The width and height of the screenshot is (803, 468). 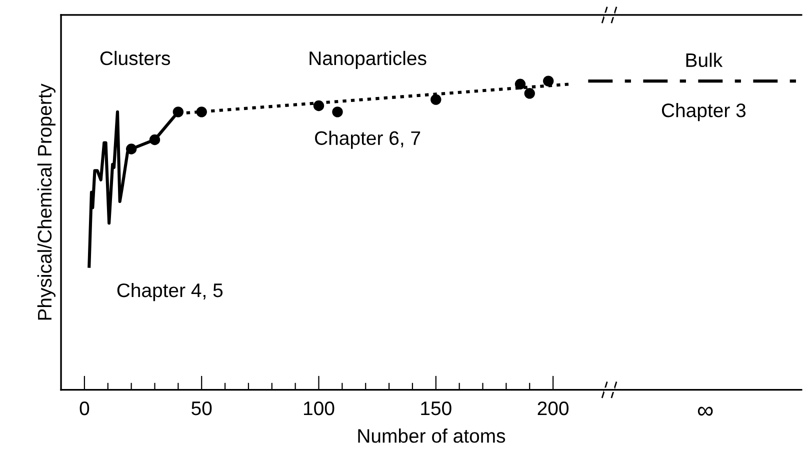 What do you see at coordinates (432, 435) in the screenshot?
I see `x-axis-title: Number of atoms` at bounding box center [432, 435].